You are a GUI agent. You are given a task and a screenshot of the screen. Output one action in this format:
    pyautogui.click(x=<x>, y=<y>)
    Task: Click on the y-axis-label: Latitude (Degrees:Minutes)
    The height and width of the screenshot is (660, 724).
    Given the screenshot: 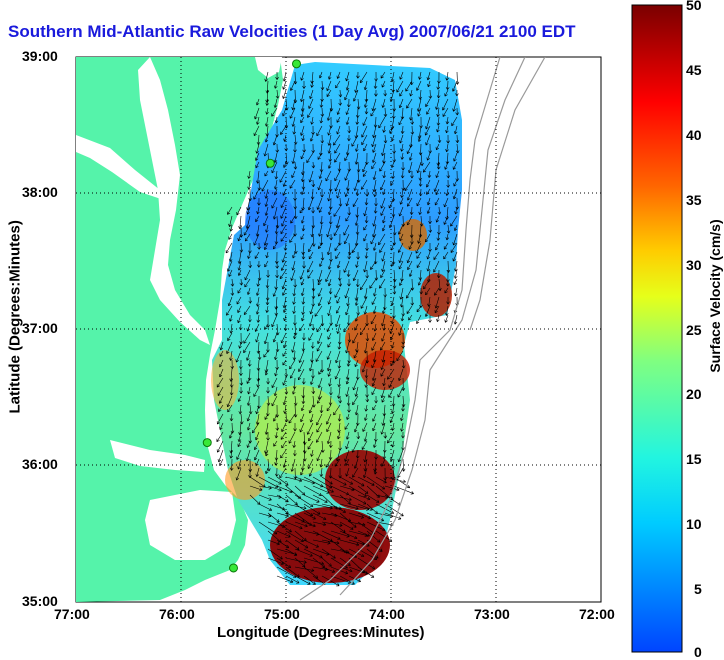 What is the action you would take?
    pyautogui.click(x=15, y=317)
    